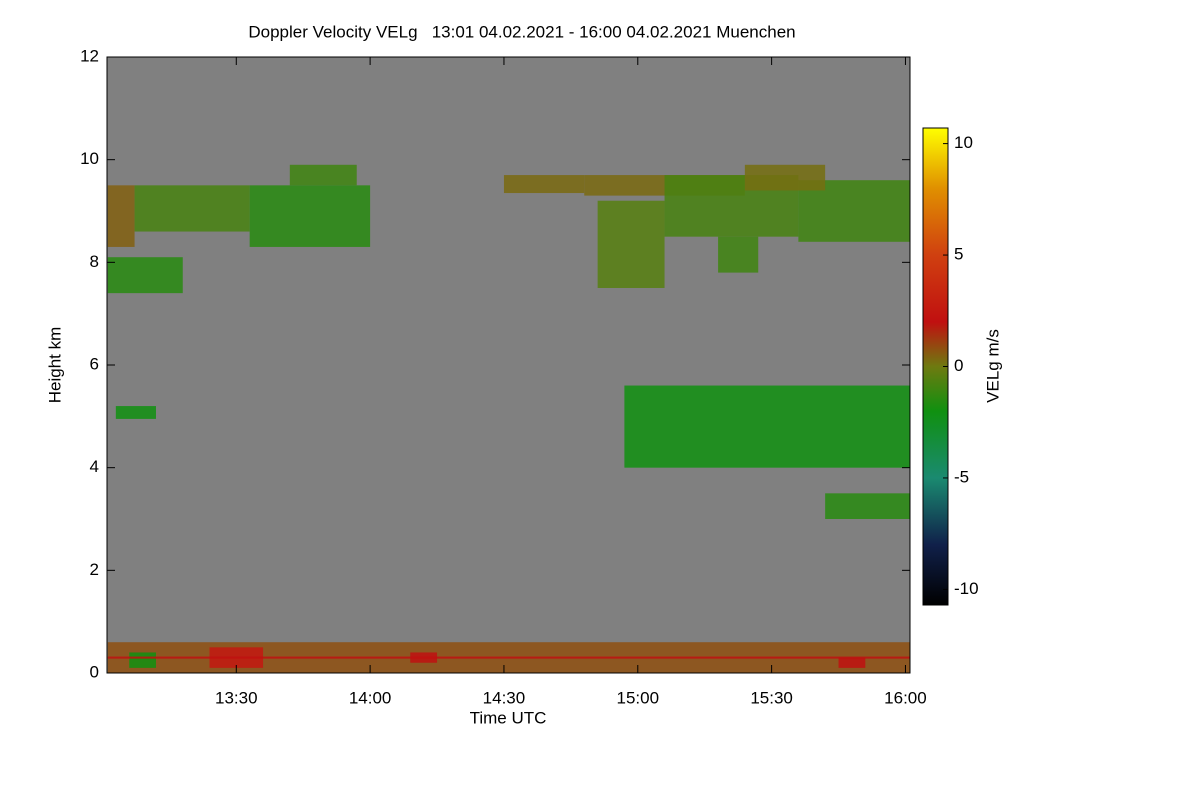 The image size is (1200, 800). What do you see at coordinates (961, 476) in the screenshot?
I see `colorbar-tick-label: -5` at bounding box center [961, 476].